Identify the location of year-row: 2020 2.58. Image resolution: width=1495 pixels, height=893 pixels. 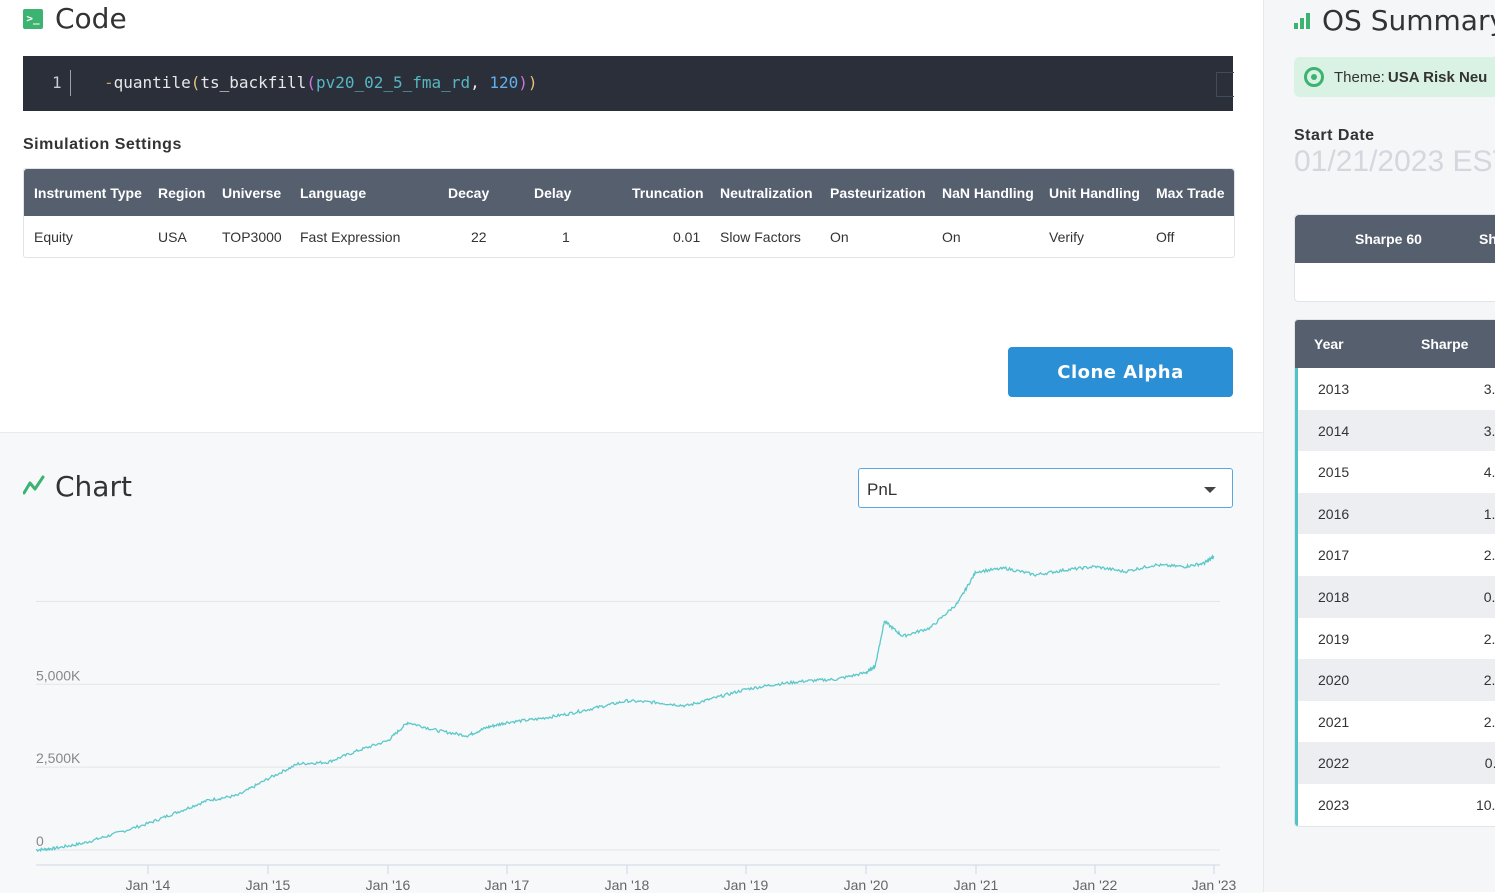
(1395, 680).